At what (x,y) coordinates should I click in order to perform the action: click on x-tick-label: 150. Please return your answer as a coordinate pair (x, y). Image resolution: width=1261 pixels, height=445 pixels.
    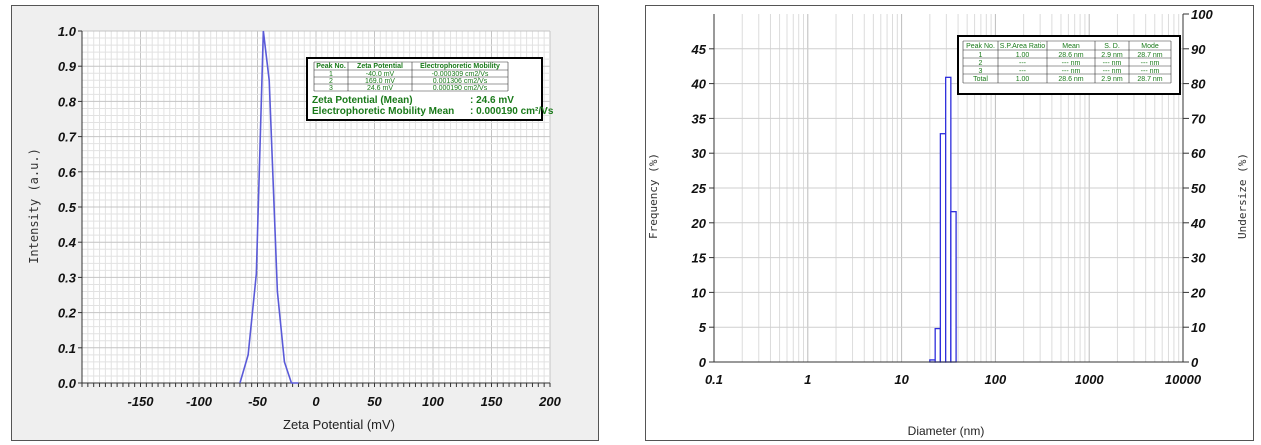
    Looking at the image, I should click on (492, 401).